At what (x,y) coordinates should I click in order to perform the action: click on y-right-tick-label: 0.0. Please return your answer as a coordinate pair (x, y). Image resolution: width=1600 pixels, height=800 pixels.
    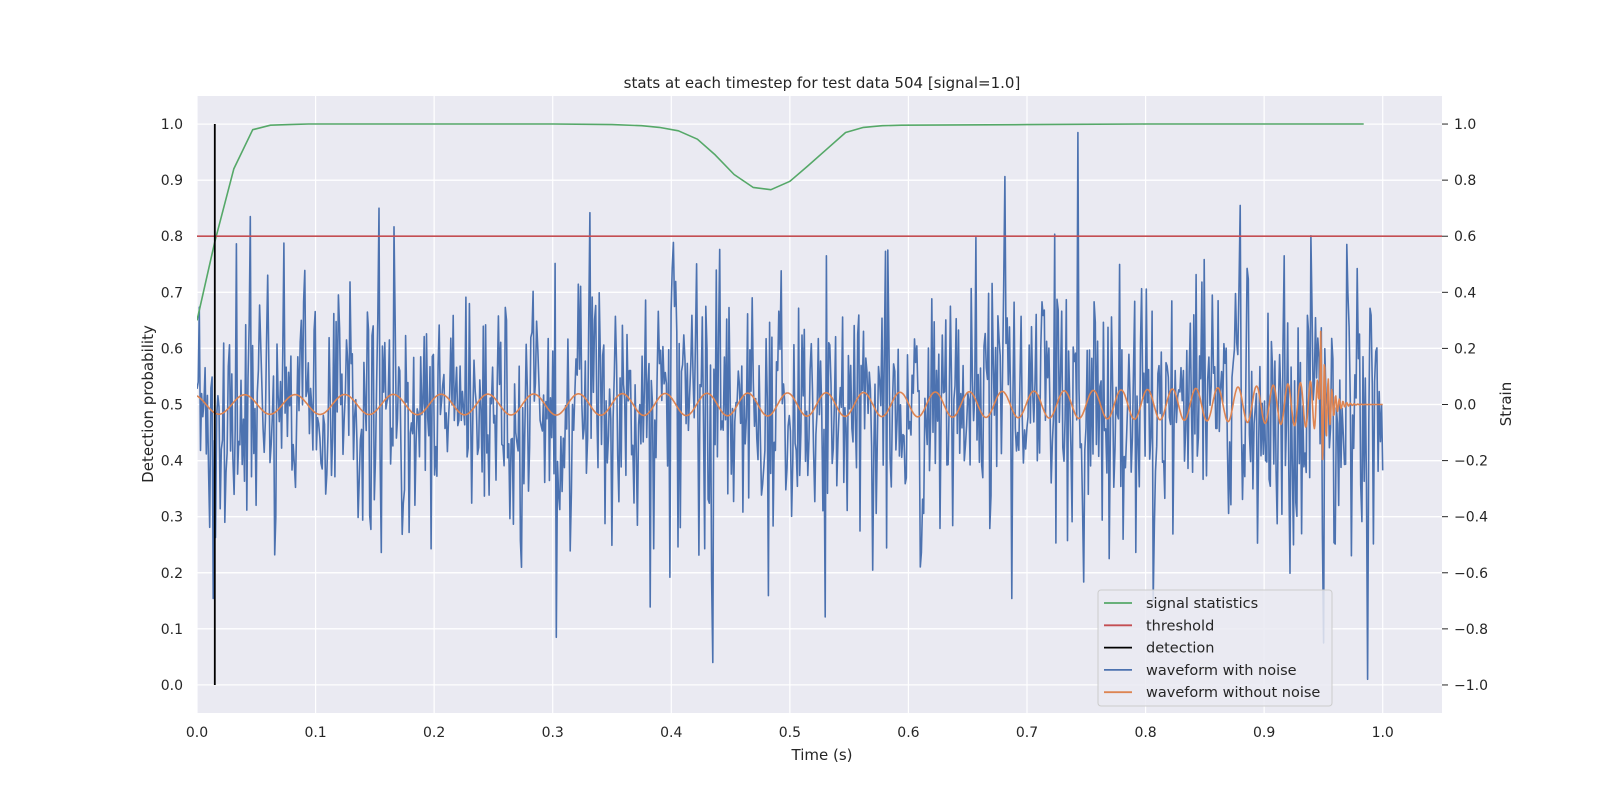
    Looking at the image, I should click on (1465, 406).